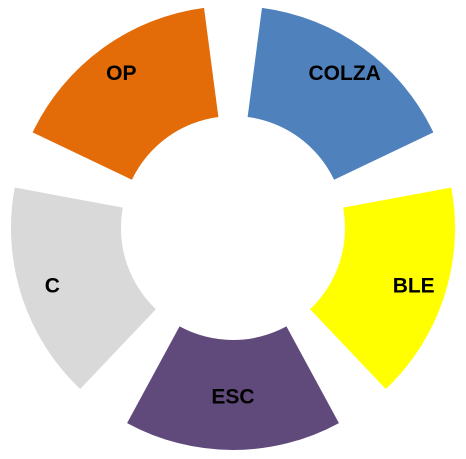 This screenshot has width=466, height=459. I want to click on segment-label: OP, so click(121, 73).